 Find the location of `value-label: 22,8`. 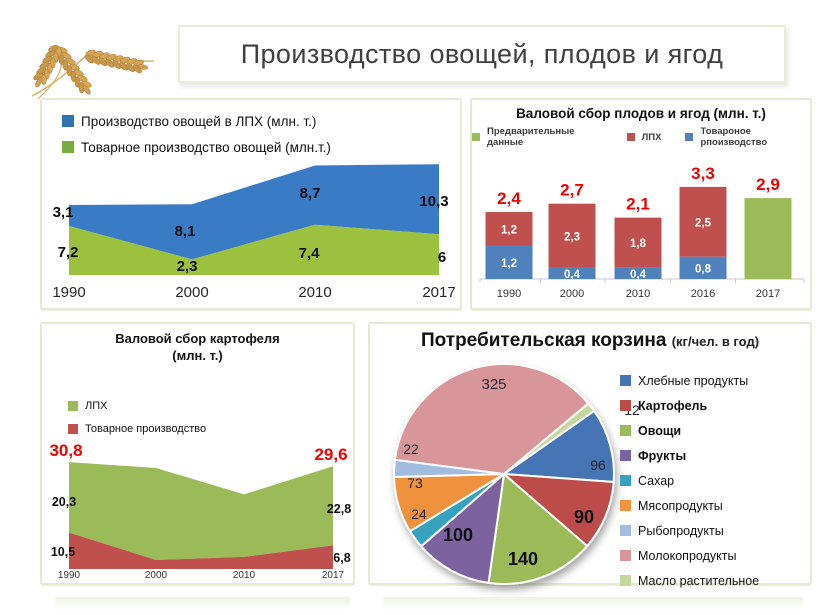

value-label: 22,8 is located at coordinates (339, 509).